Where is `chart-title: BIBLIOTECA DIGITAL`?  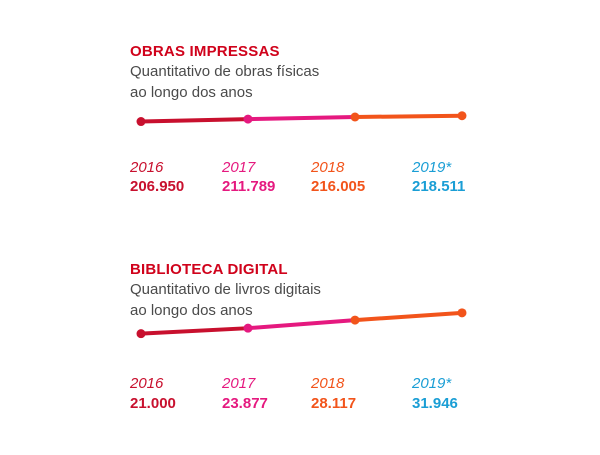
chart-title: BIBLIOTECA DIGITAL is located at coordinates (209, 269).